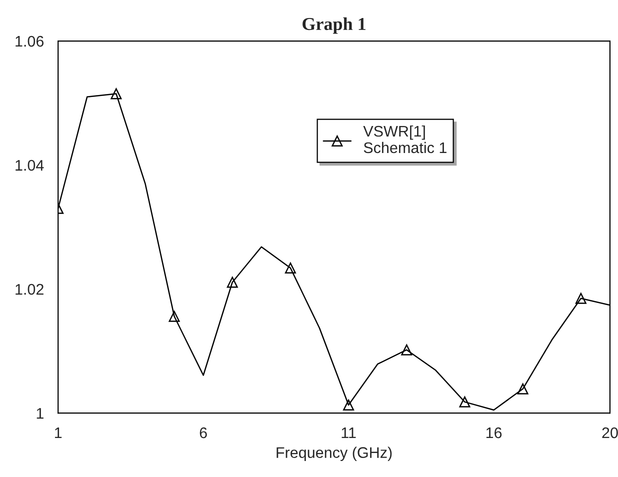 The image size is (618, 477). I want to click on x-tick-label: 11, so click(349, 433).